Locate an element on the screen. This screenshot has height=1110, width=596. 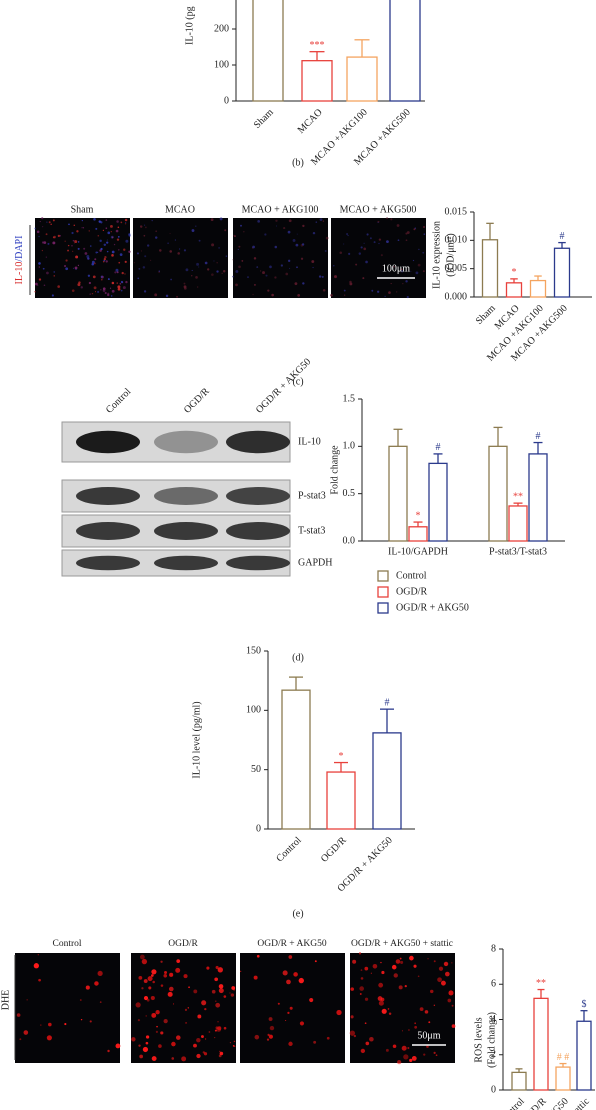
band-label: T-stat3 is located at coordinates (311, 530).